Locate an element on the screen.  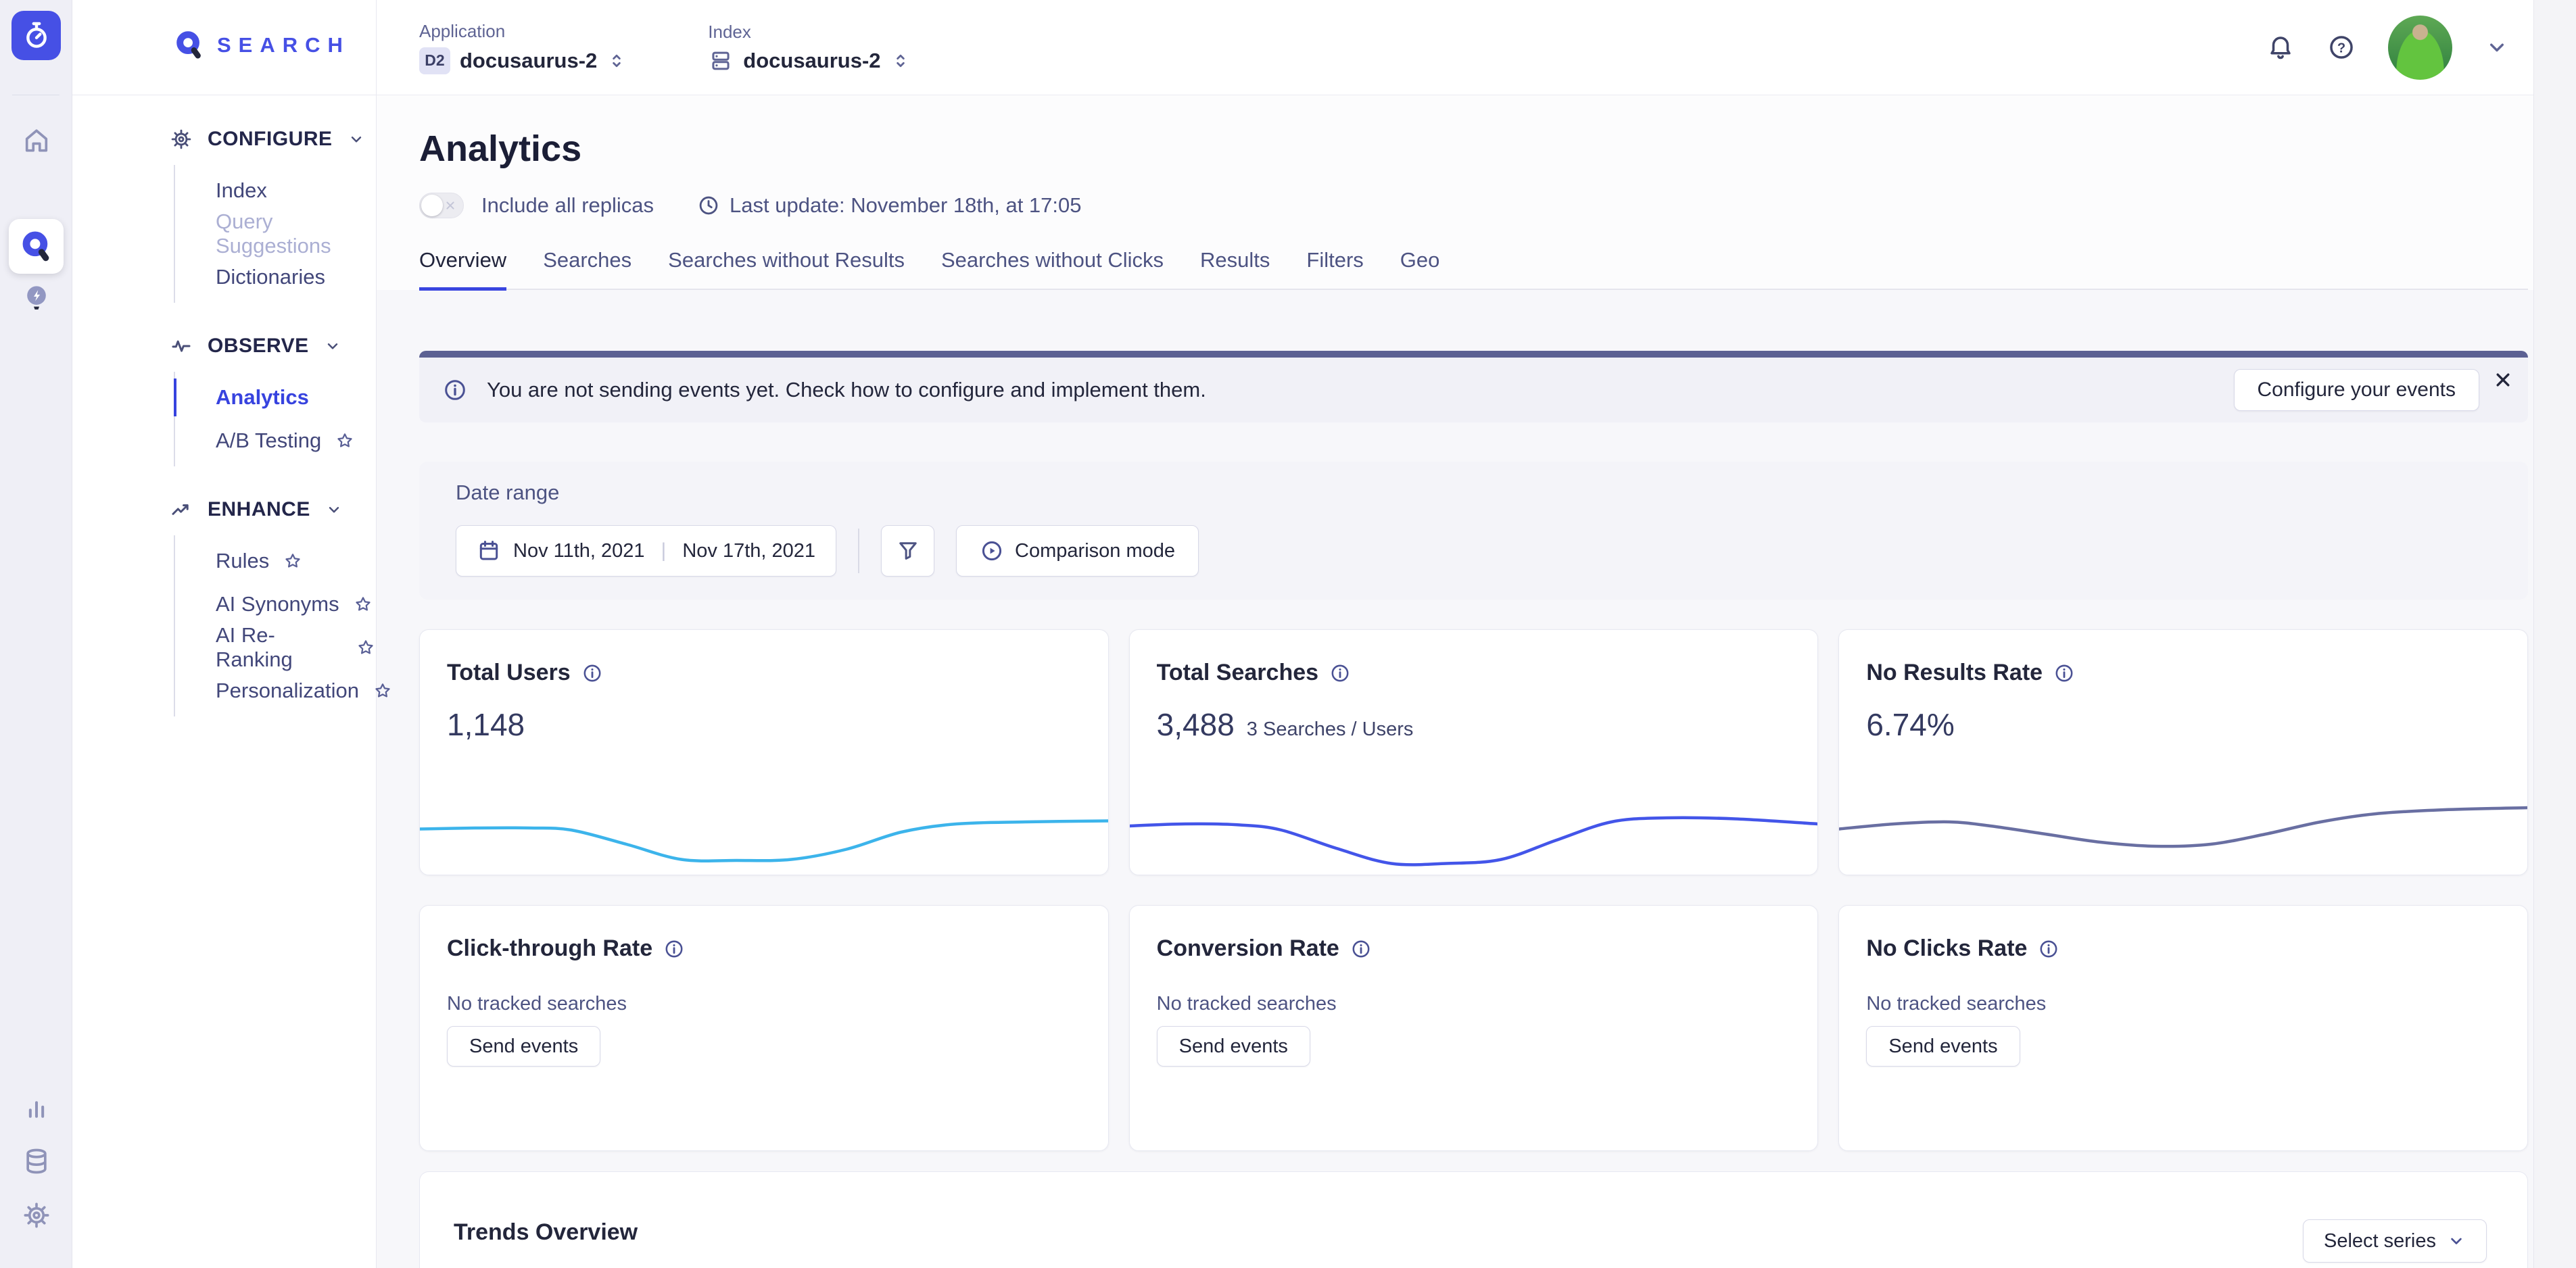
sidebar-item-query-suggestions: Query Suggestions is located at coordinates (275, 234).